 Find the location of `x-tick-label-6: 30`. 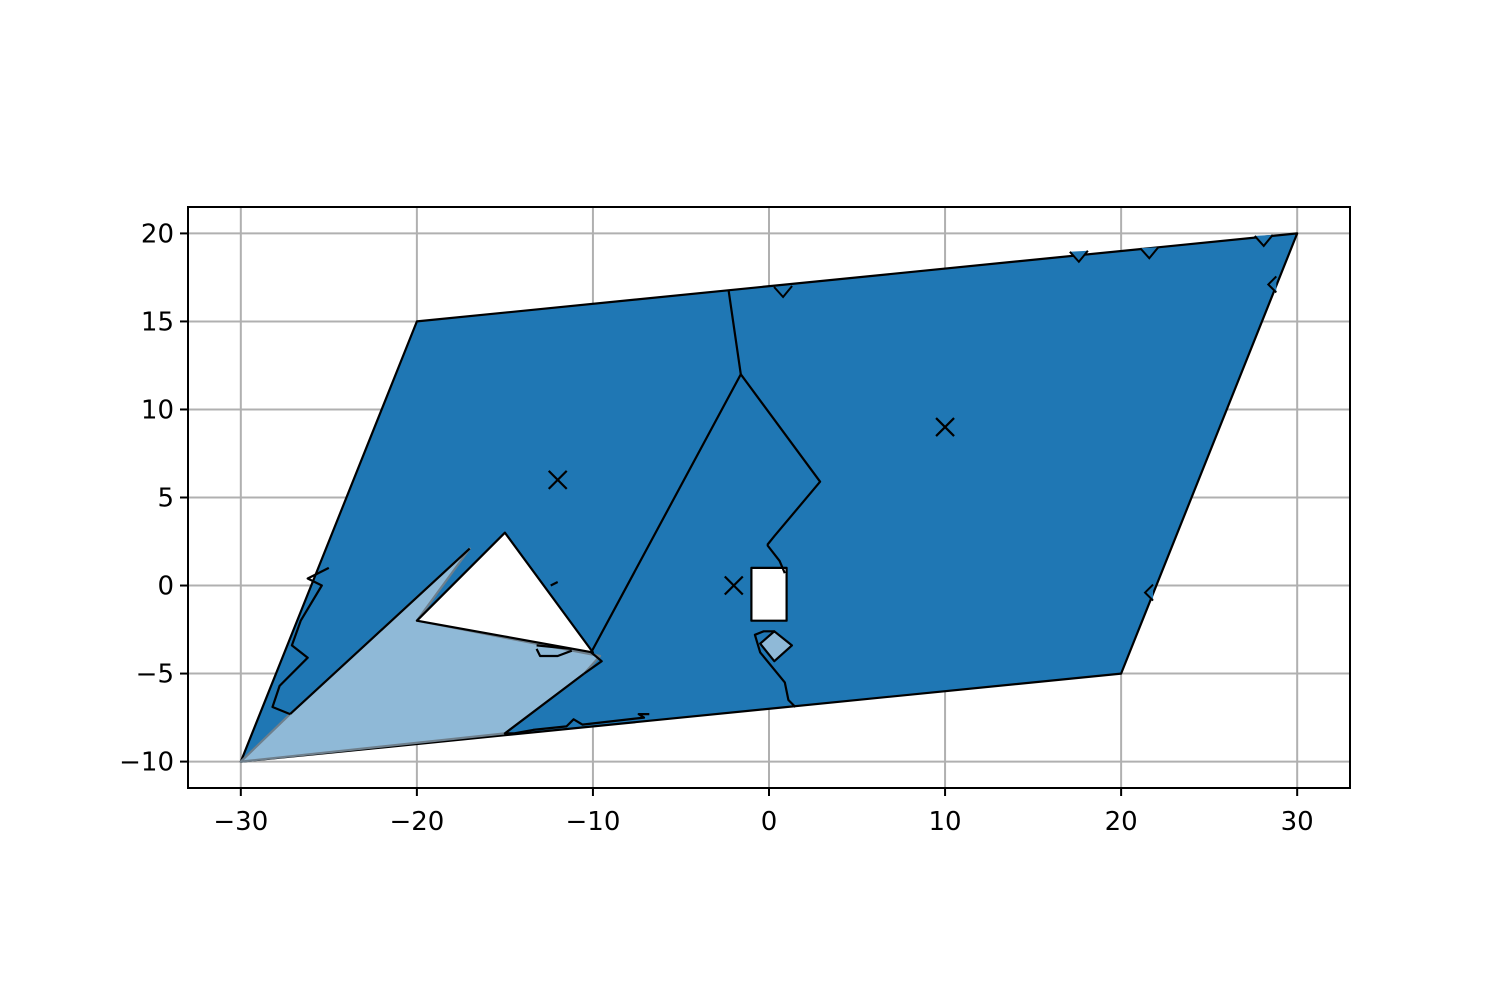

x-tick-label-6: 30 is located at coordinates (1297, 822).